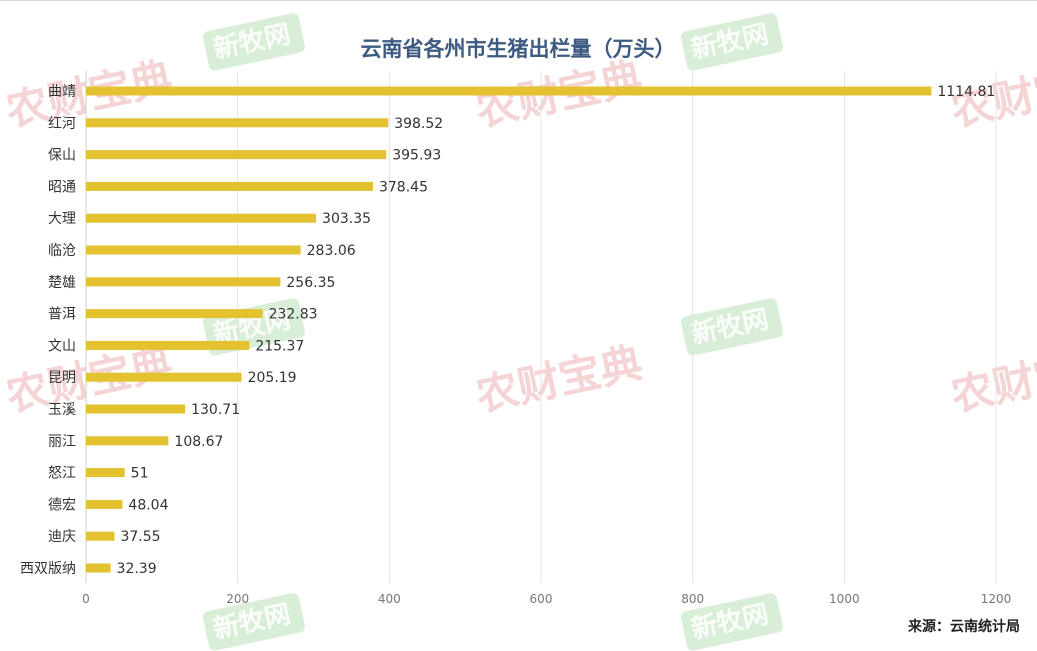  Describe the element at coordinates (62, 124) in the screenshot. I see `category-label: 红河` at that location.